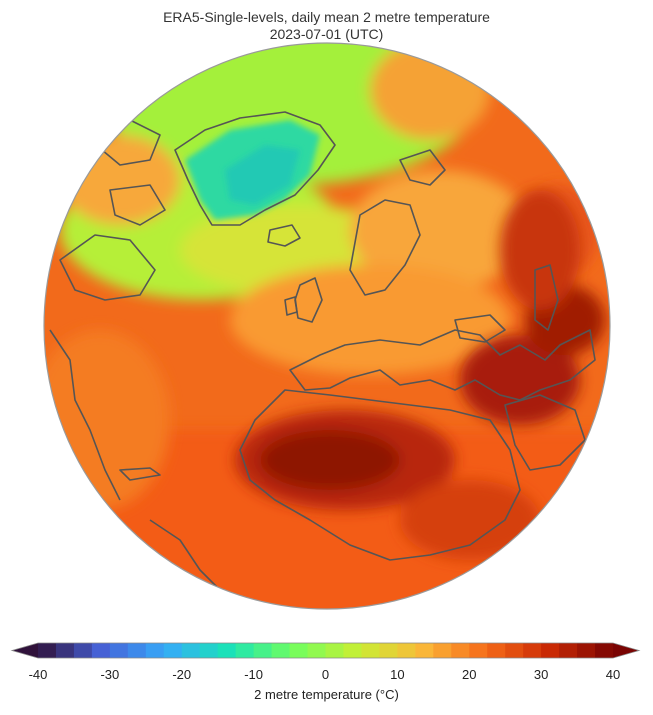 This screenshot has height=715, width=653. I want to click on colorbar-tick-label: 30, so click(541, 674).